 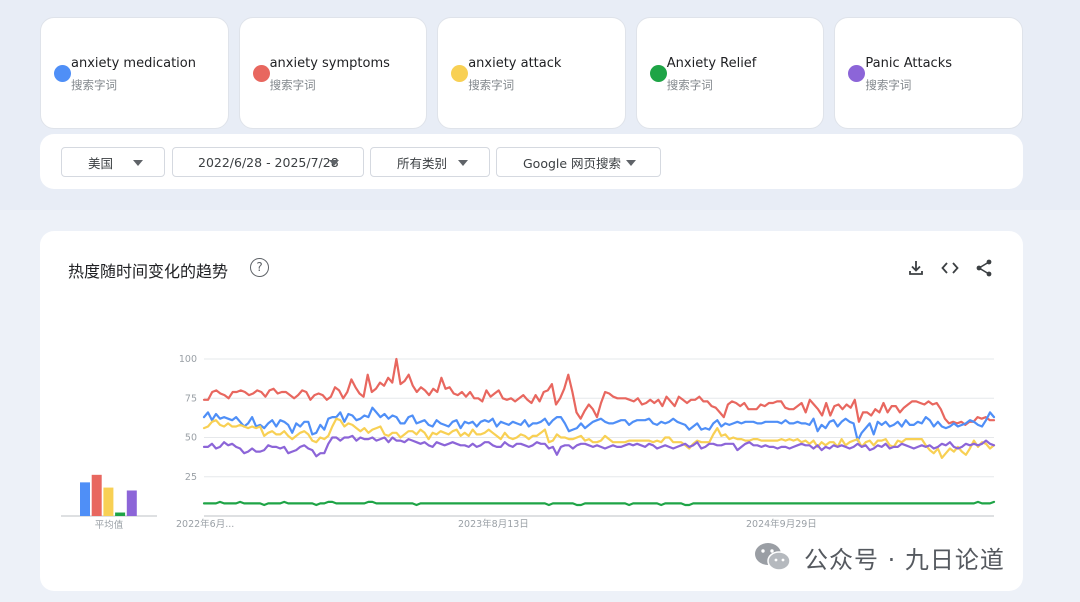 I want to click on y-tick-label: 50, so click(x=191, y=438).